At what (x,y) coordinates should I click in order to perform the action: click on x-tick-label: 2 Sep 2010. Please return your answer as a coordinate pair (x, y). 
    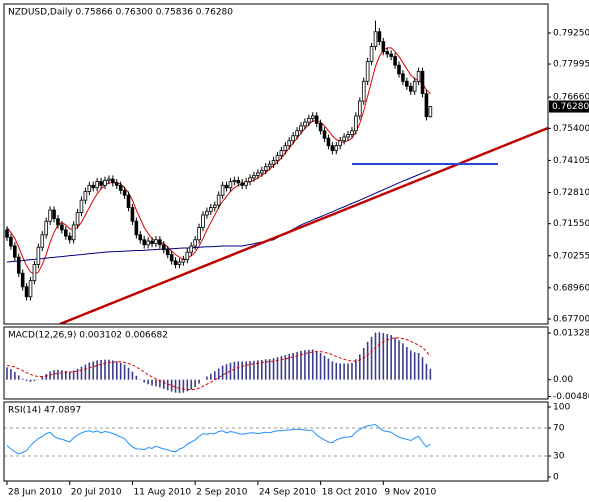
    Looking at the image, I should click on (222, 493).